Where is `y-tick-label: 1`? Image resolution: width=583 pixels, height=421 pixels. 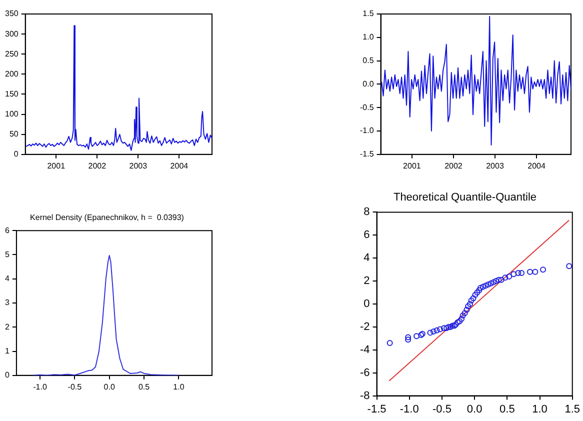
y-tick-label: 1 is located at coordinates (7, 351).